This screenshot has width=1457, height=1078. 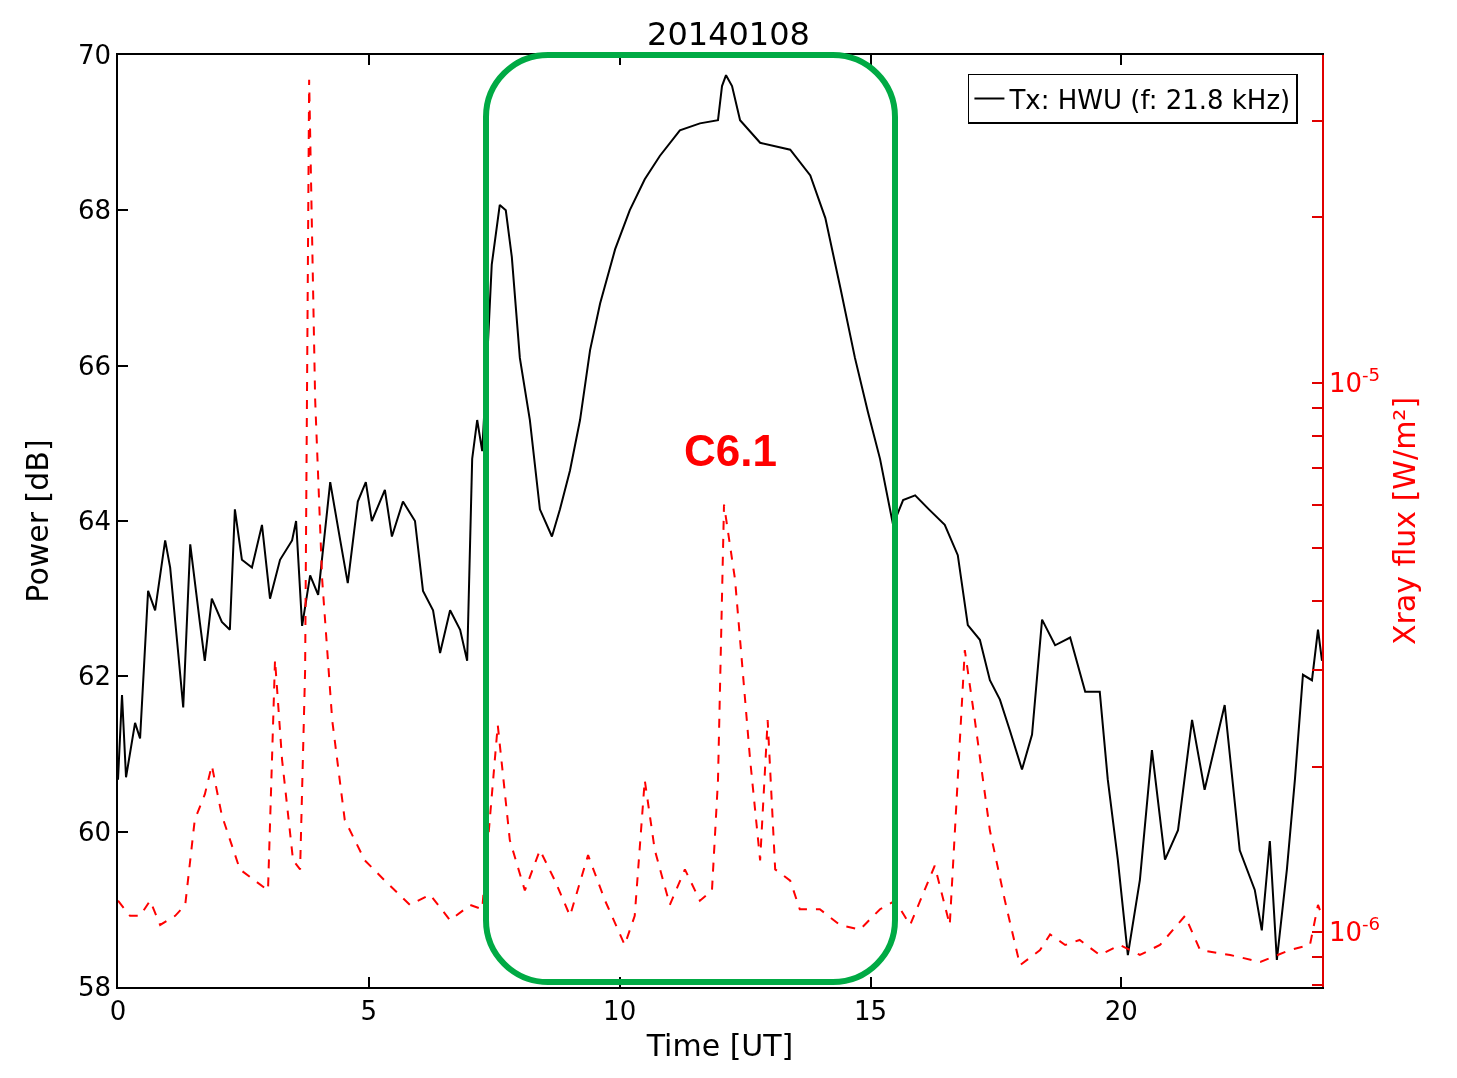 I want to click on x-tick-label: 10, so click(x=620, y=1010).